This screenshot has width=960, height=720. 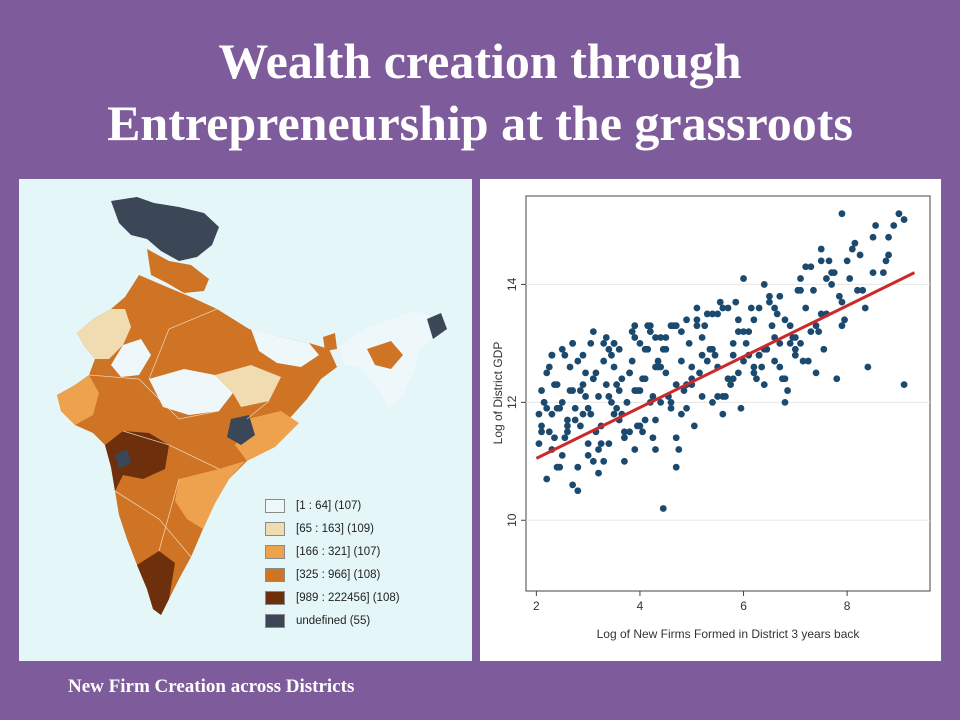 I want to click on x-tick-label: 4, so click(x=640, y=606).